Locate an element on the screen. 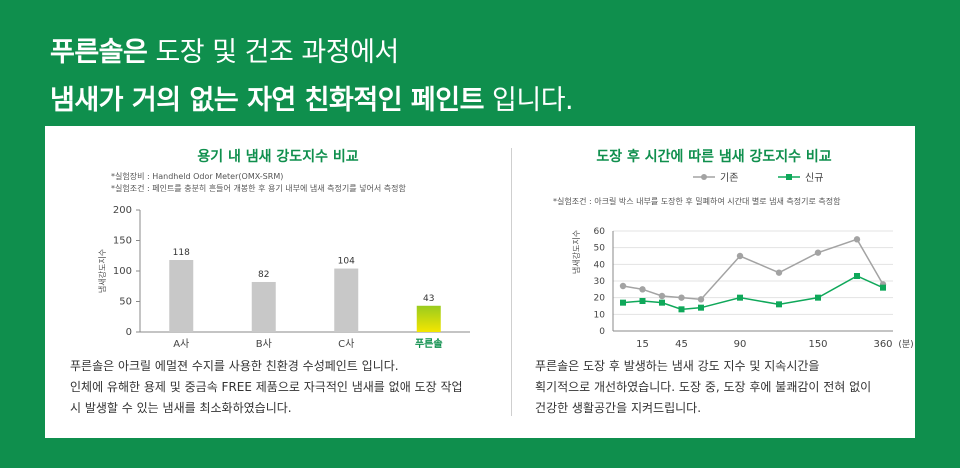 Image resolution: width=960 pixels, height=468 pixels. legend-label: 기존 is located at coordinates (729, 178).